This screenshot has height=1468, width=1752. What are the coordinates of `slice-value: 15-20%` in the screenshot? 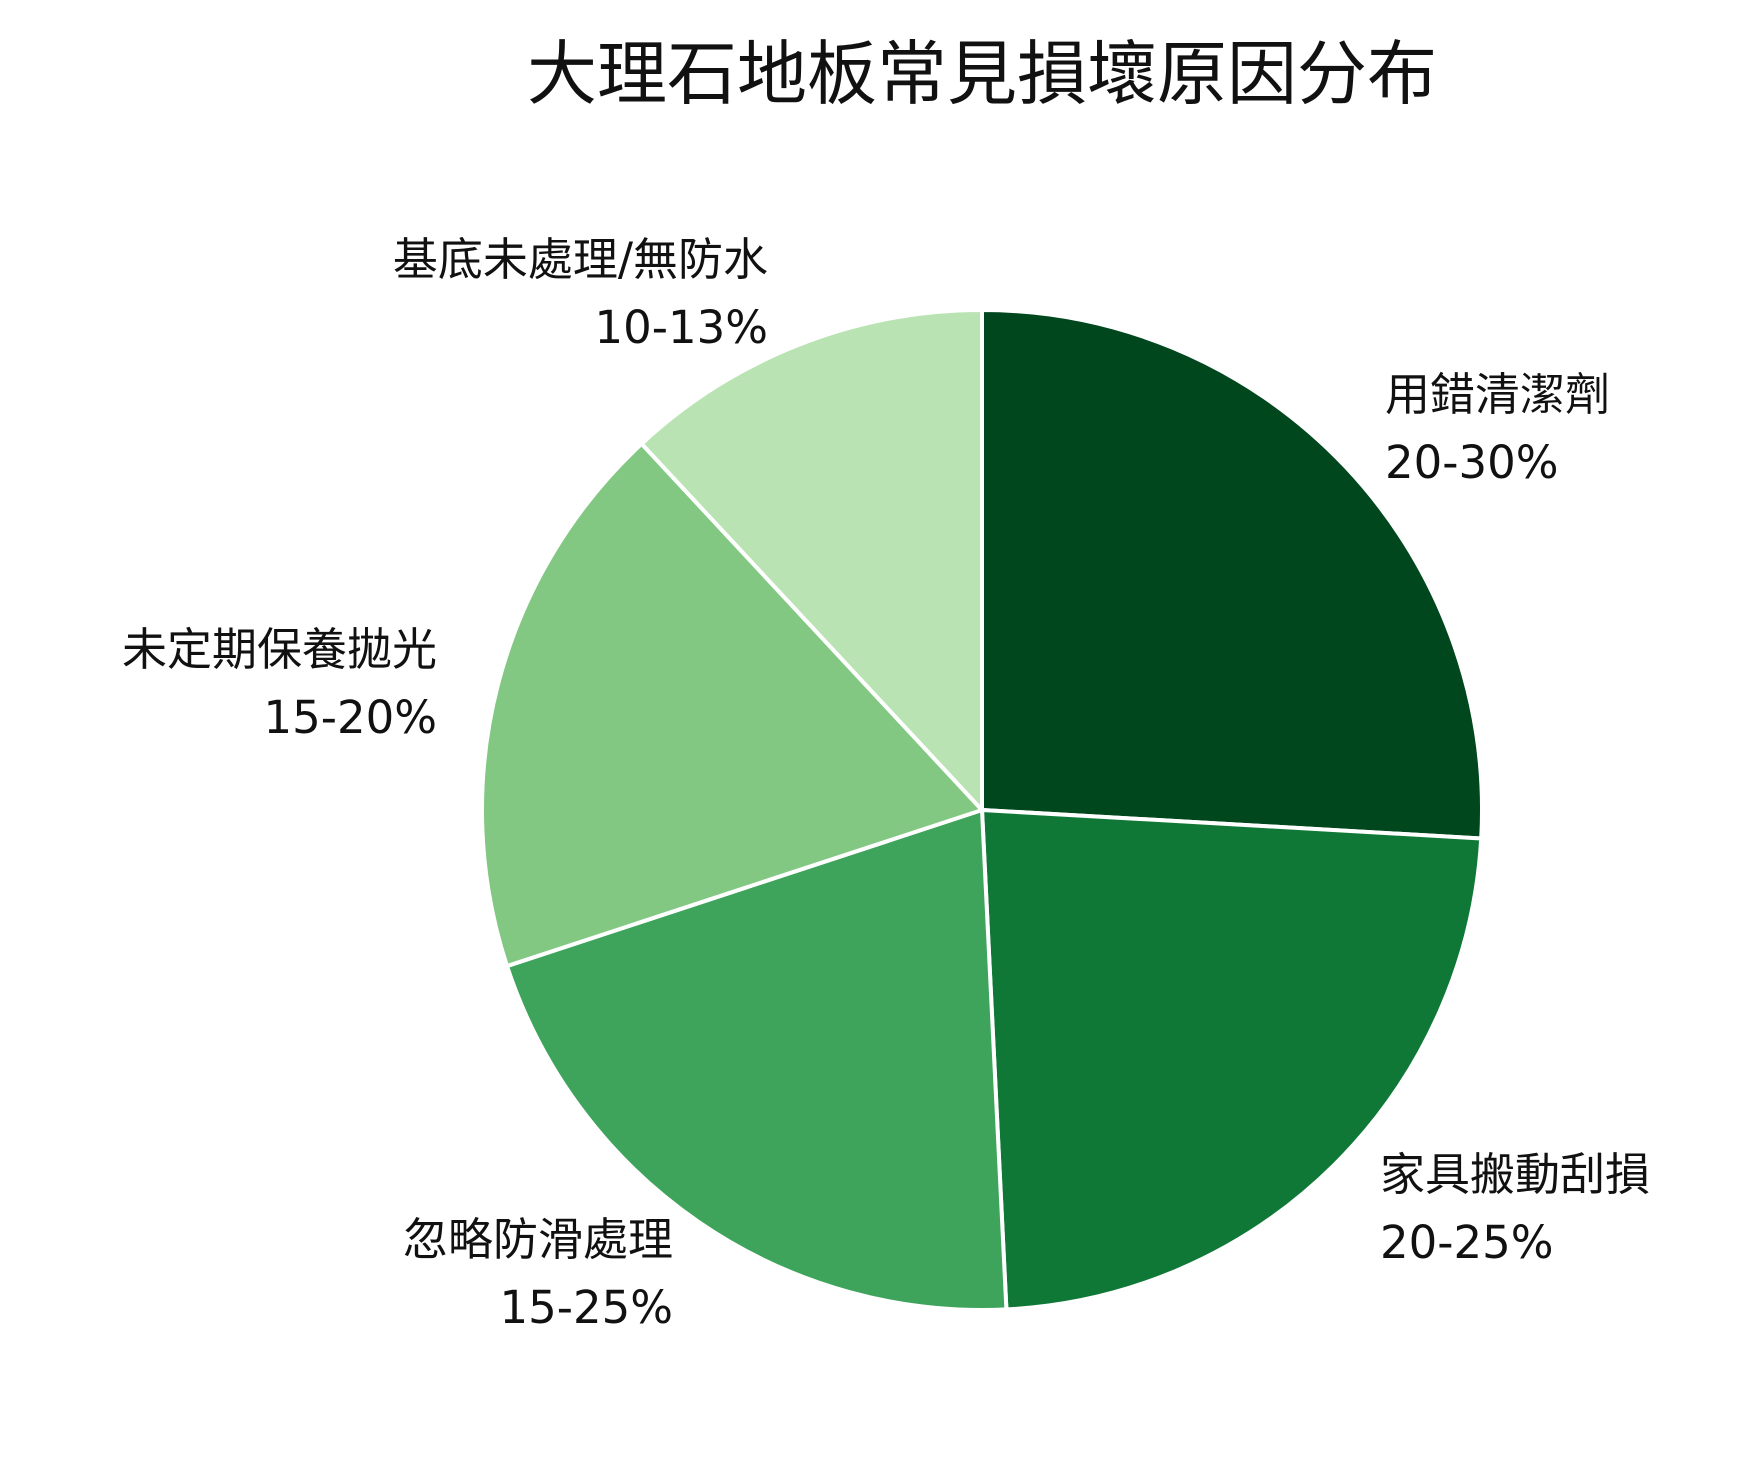 It's located at (350, 717).